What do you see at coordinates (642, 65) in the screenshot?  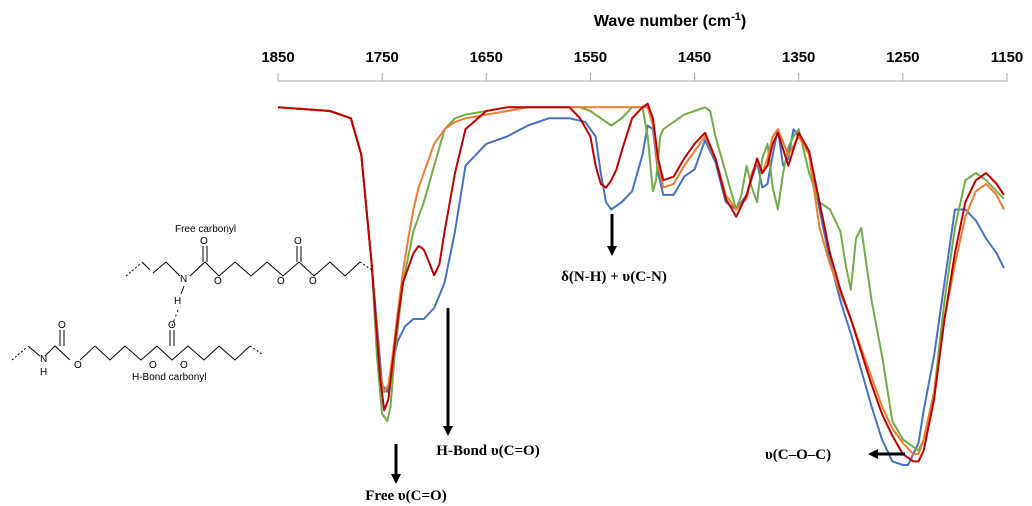 I see `x-axis-top: 1850 1750 1650 1550 1450 1350 1250 1150` at bounding box center [642, 65].